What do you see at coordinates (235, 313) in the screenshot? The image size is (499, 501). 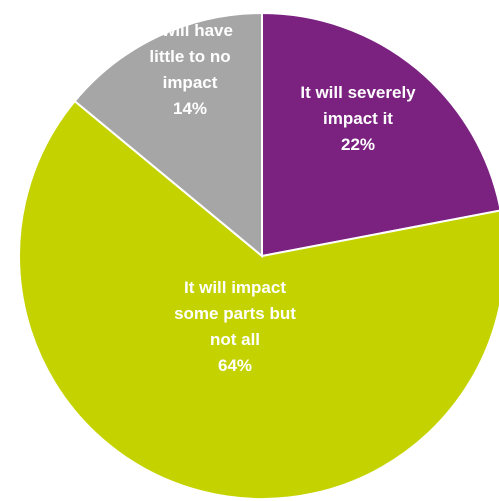 I see `slice-label-line: some parts but` at bounding box center [235, 313].